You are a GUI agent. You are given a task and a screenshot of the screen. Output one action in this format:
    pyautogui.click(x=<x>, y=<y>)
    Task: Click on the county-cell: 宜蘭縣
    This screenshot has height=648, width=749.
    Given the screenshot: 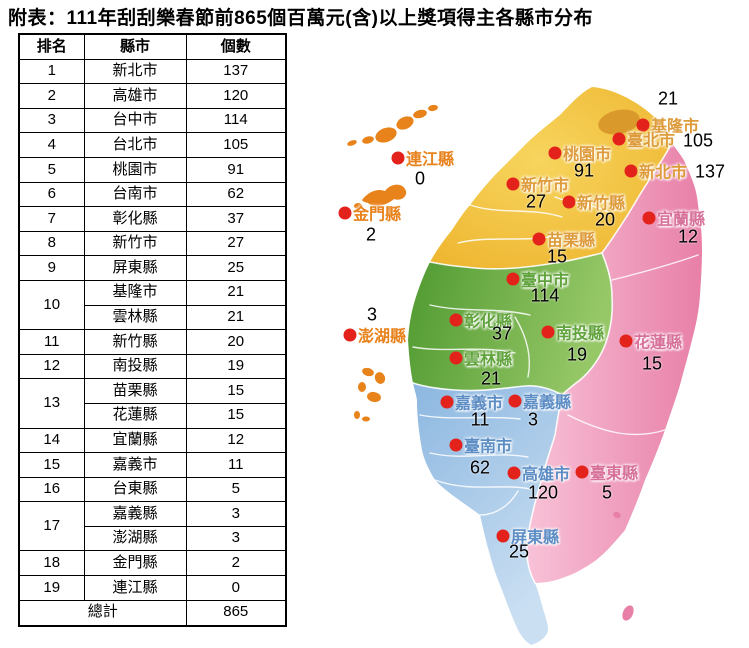 What is the action you would take?
    pyautogui.click(x=135, y=440)
    